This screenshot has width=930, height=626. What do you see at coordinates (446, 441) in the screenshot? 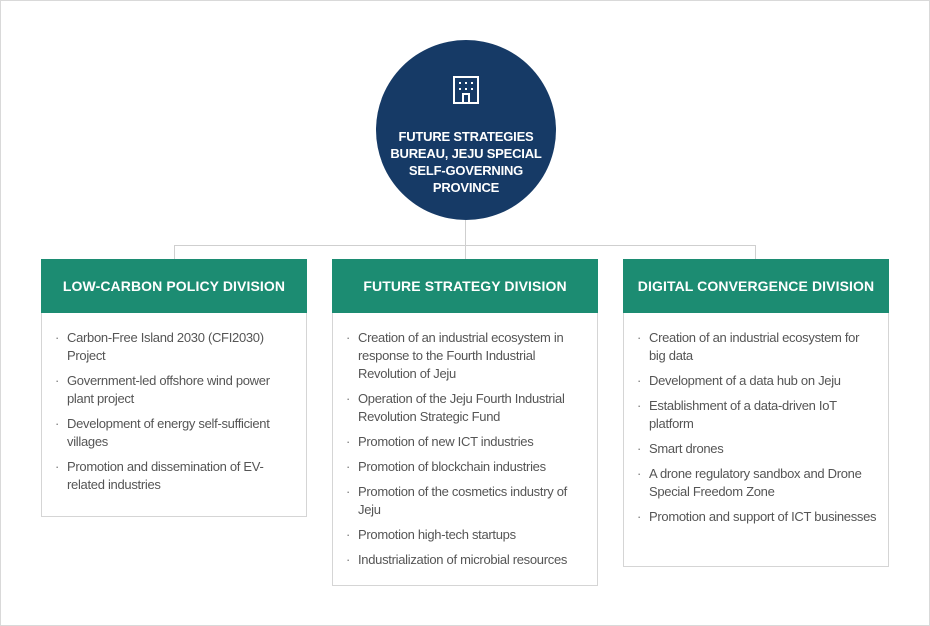
I see `task-text: Promotion of new ICT industries` at bounding box center [446, 441].